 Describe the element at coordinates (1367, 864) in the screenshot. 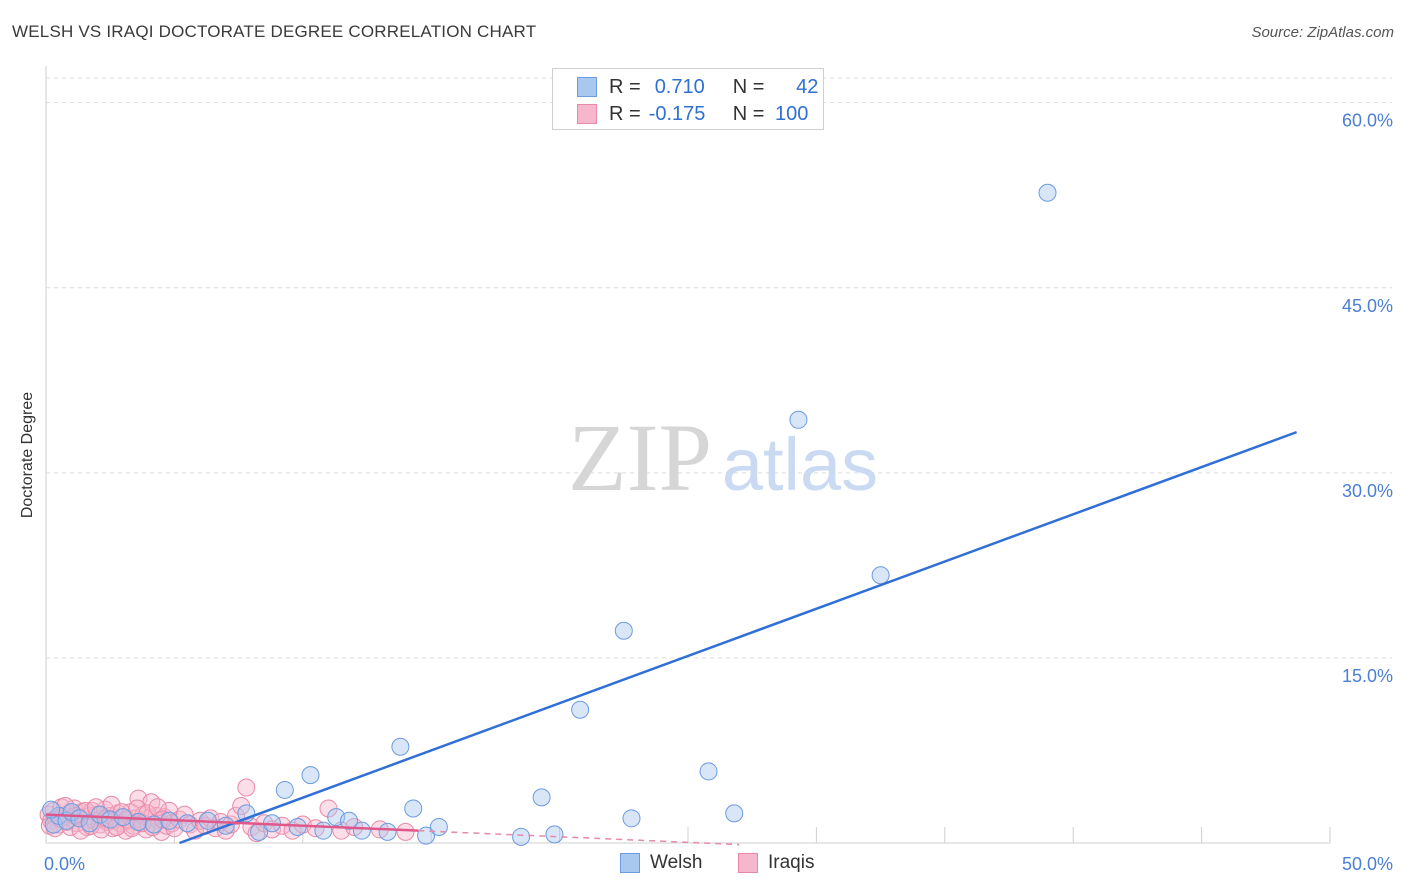

I see `x-tick-label: 50.0%` at that location.